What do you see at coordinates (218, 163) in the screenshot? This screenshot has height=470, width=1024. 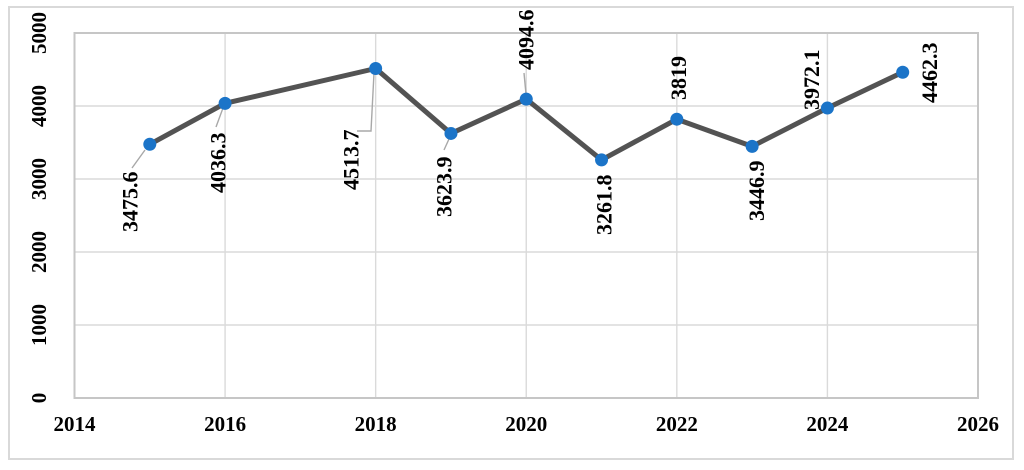 I see `data-label: 4036.3` at bounding box center [218, 163].